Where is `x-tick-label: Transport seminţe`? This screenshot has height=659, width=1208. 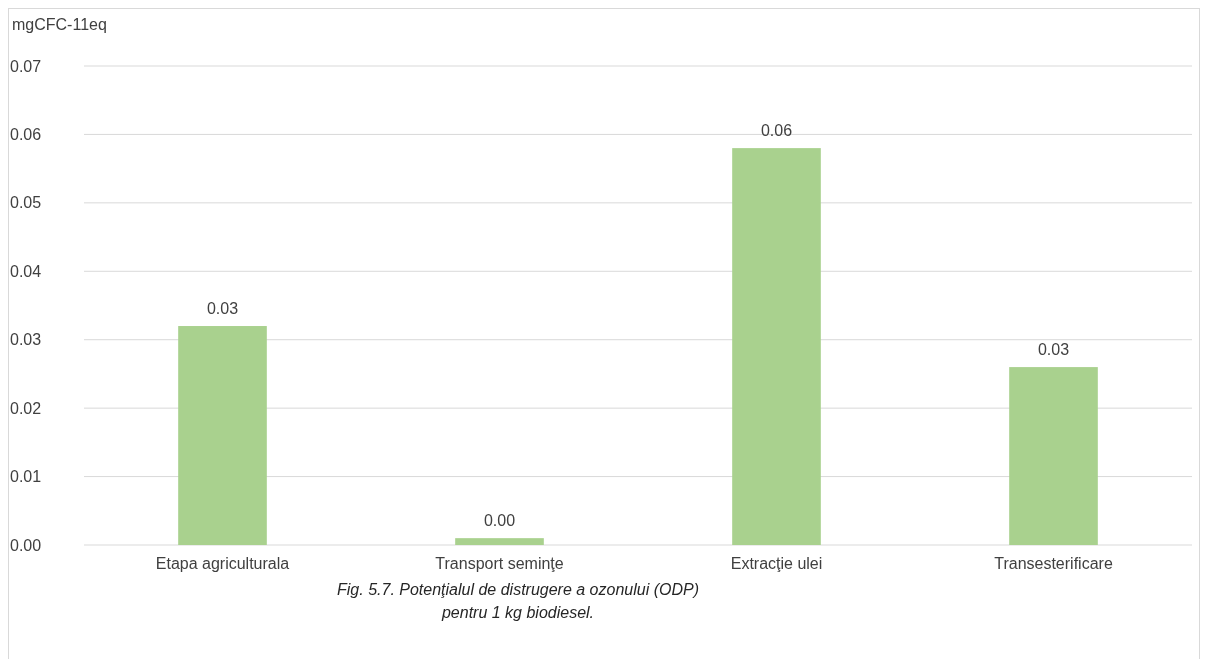
x-tick-label: Transport seminţe is located at coordinates (499, 563).